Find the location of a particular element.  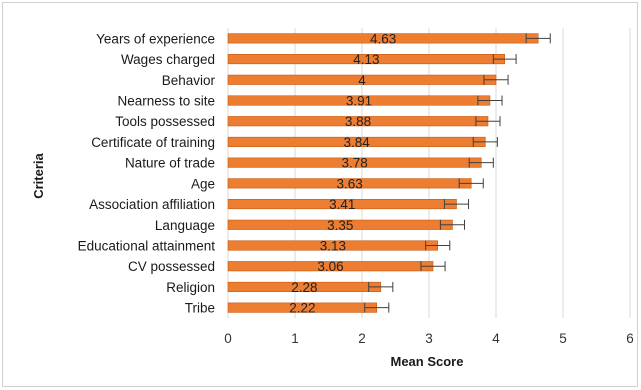

data-label: 3.63 is located at coordinates (349, 183).